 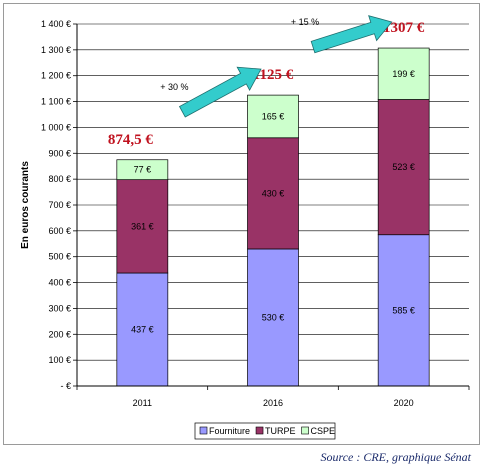 I want to click on bar-fourniture-2016, so click(x=273, y=317).